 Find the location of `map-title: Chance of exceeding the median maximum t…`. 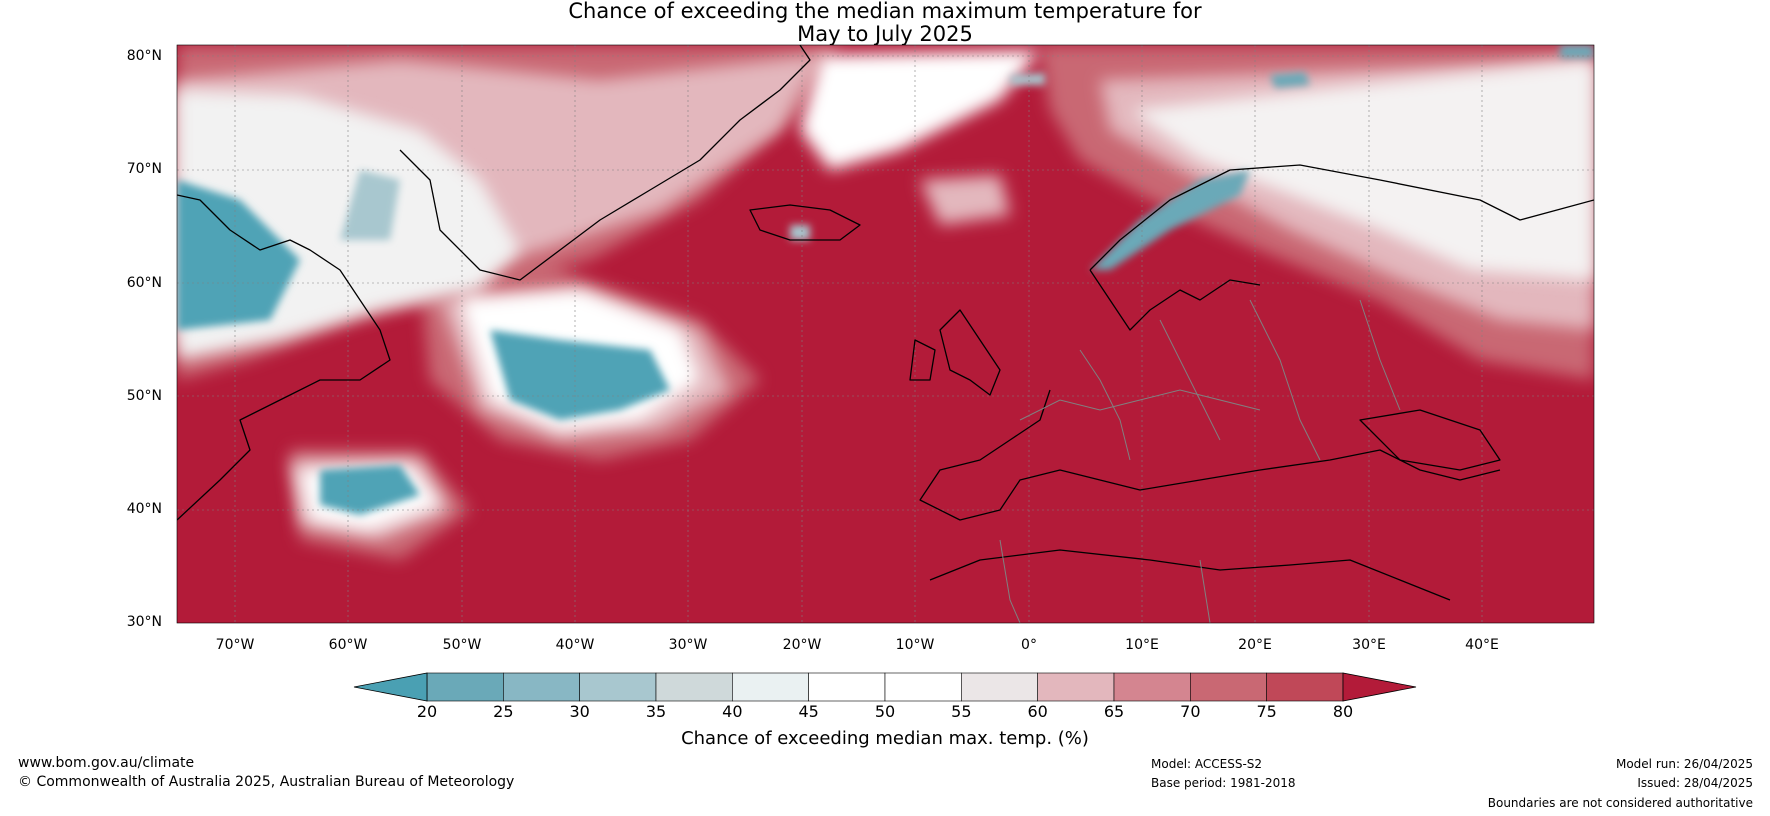

map-title: Chance of exceeding the median maximum t… is located at coordinates (885, 23).